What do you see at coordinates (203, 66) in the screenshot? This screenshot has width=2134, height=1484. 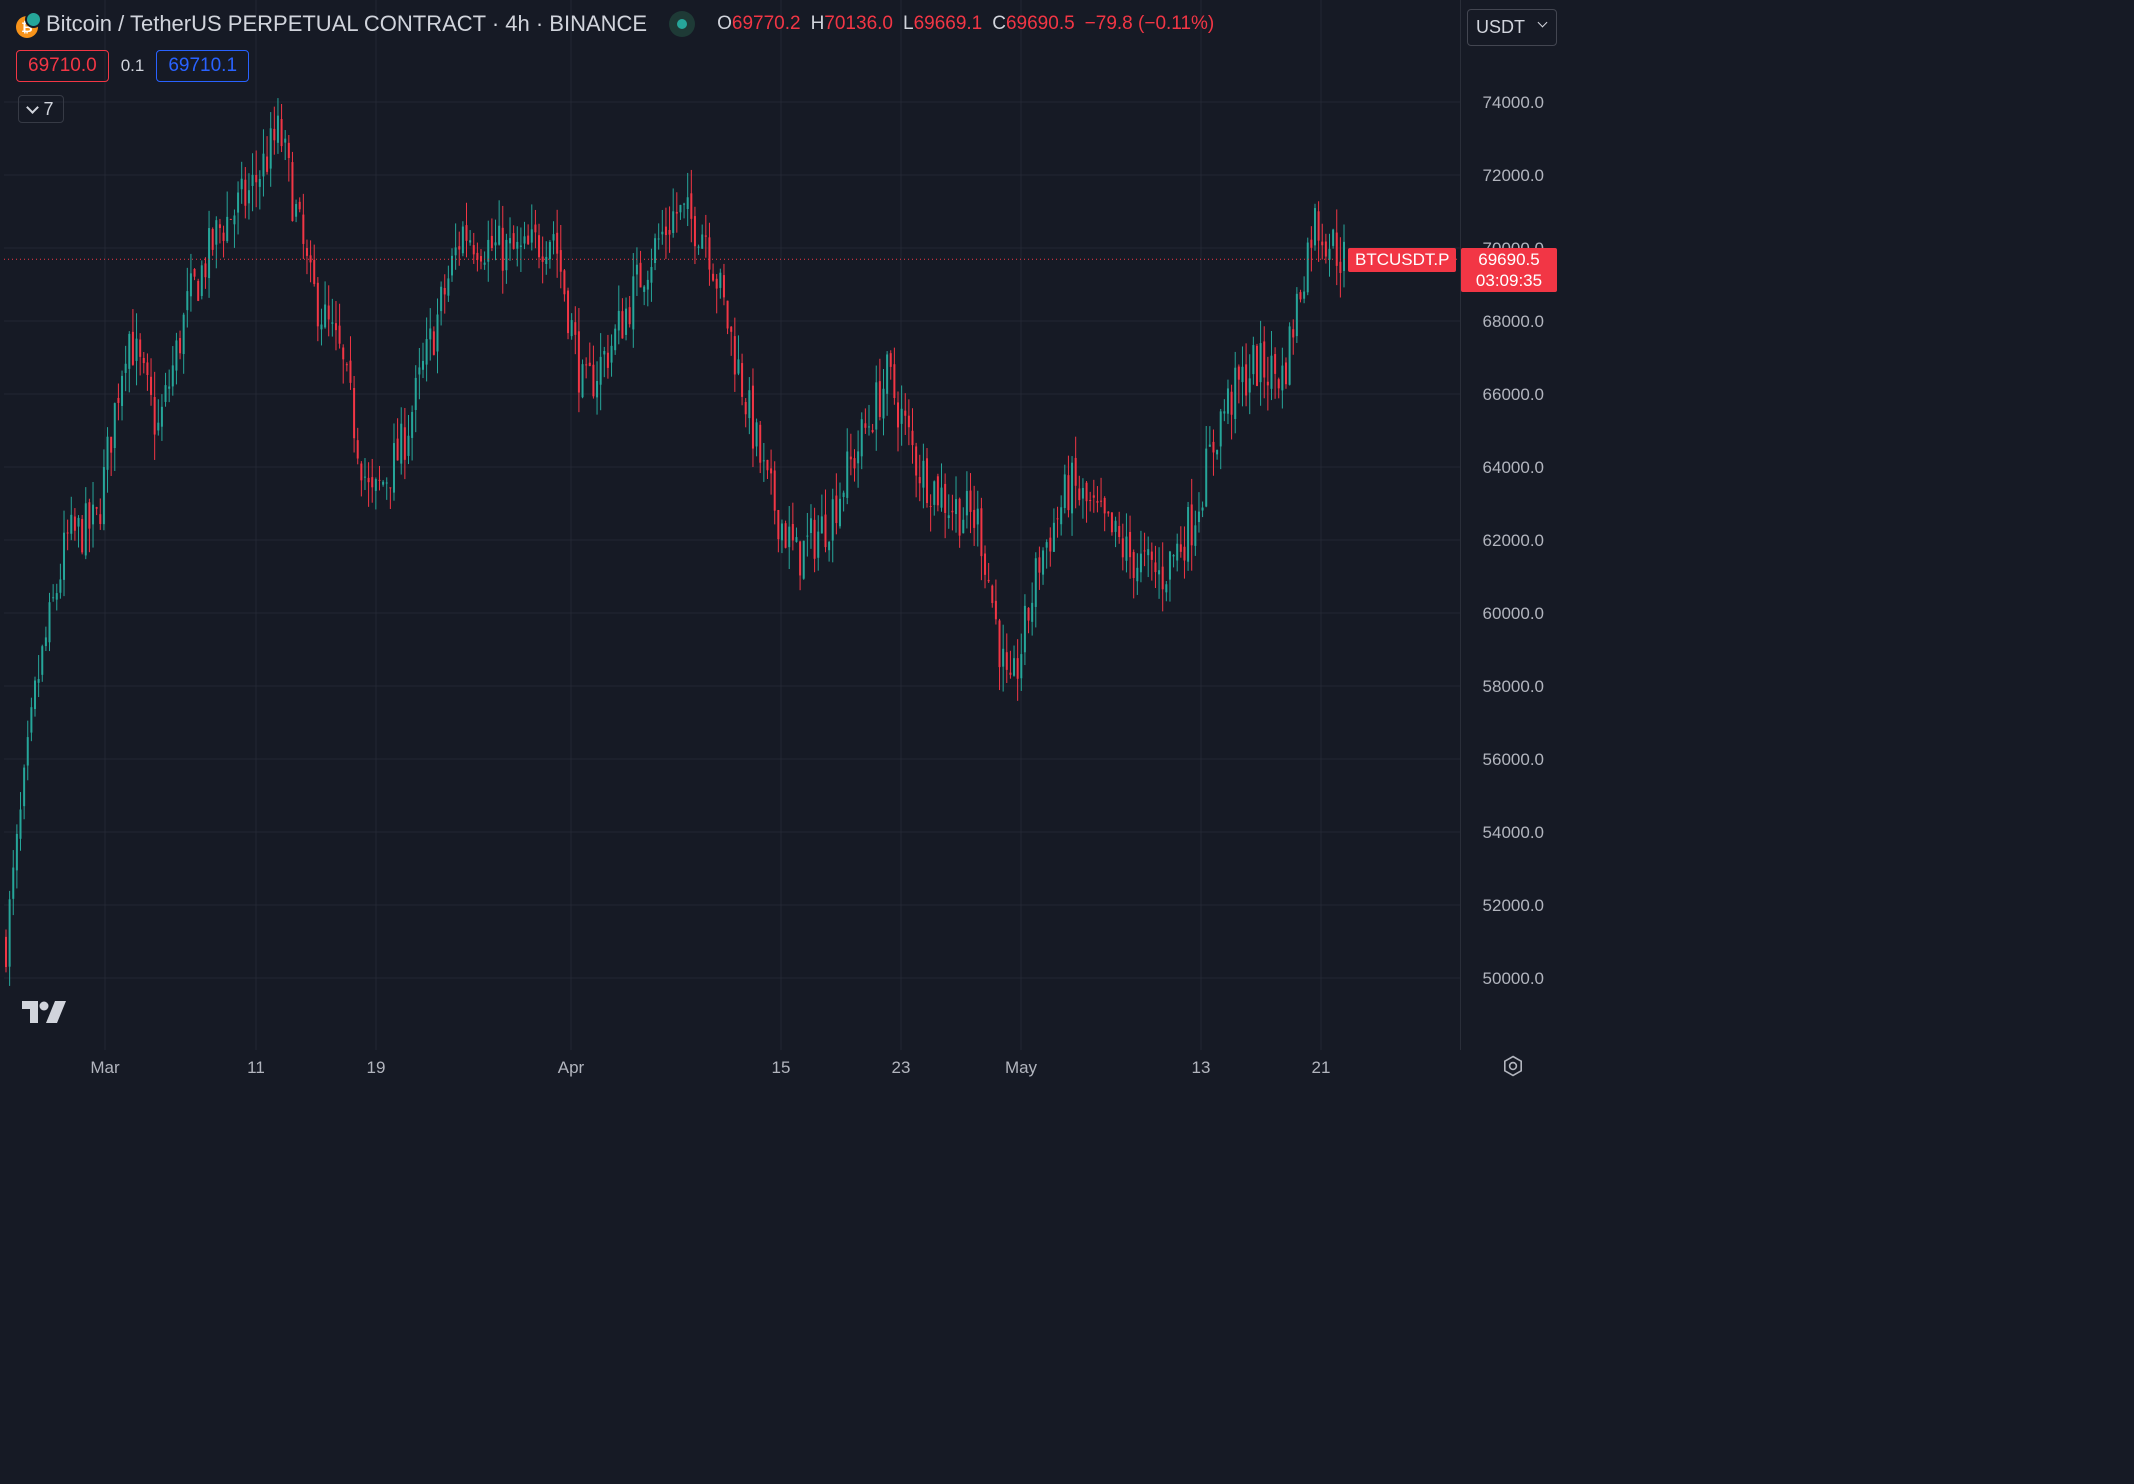 I see `buy-button: 69710.1` at bounding box center [203, 66].